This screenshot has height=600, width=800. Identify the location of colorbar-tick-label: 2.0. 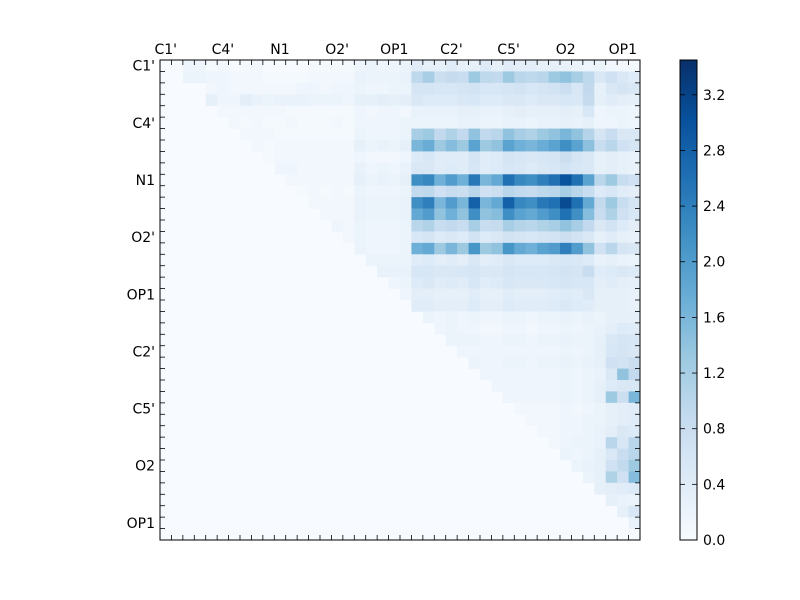
(714, 263).